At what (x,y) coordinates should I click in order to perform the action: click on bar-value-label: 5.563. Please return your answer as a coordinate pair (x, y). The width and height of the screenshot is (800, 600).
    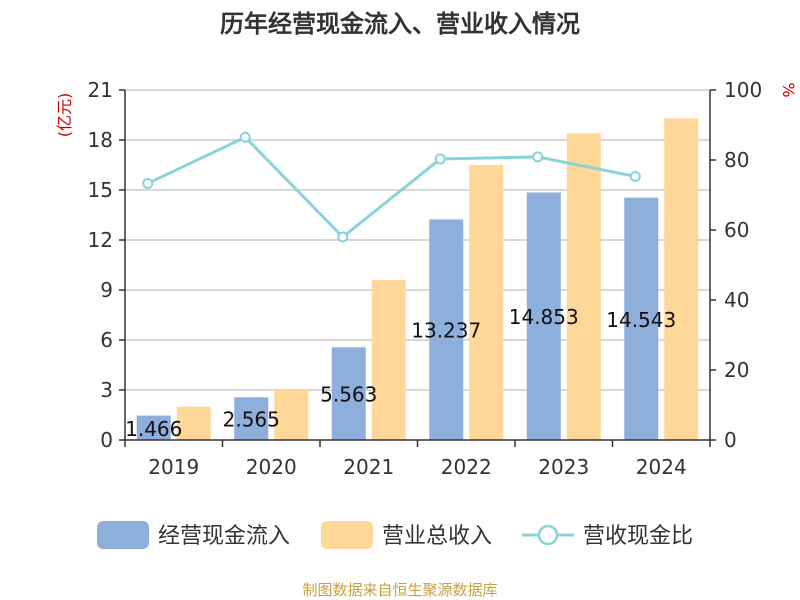
    Looking at the image, I should click on (348, 395).